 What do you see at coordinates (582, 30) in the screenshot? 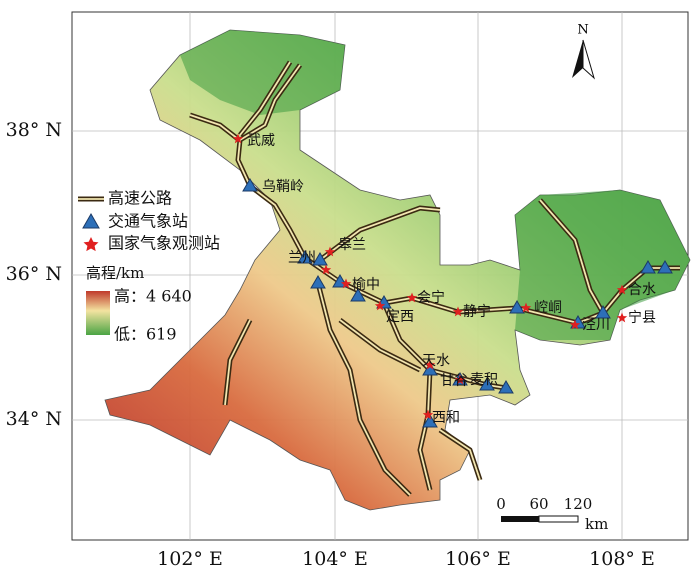
I see `north-label: N` at bounding box center [582, 30].